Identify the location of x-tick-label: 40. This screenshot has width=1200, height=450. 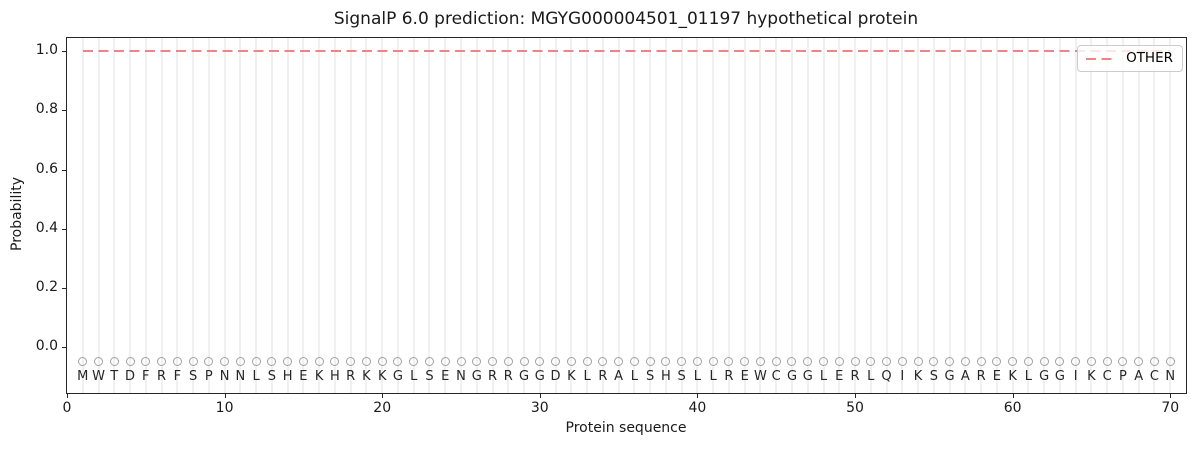
(697, 408).